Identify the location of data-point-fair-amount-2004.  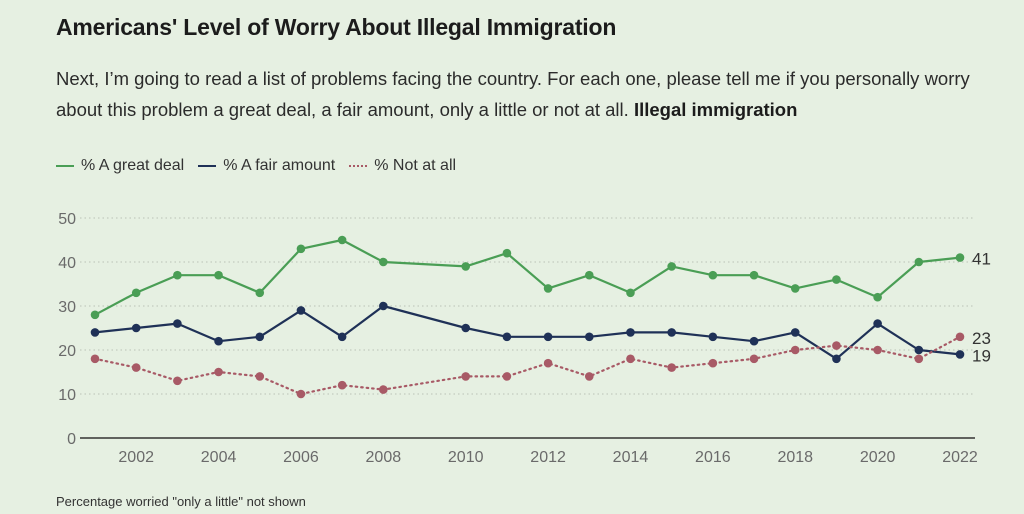
(218, 341).